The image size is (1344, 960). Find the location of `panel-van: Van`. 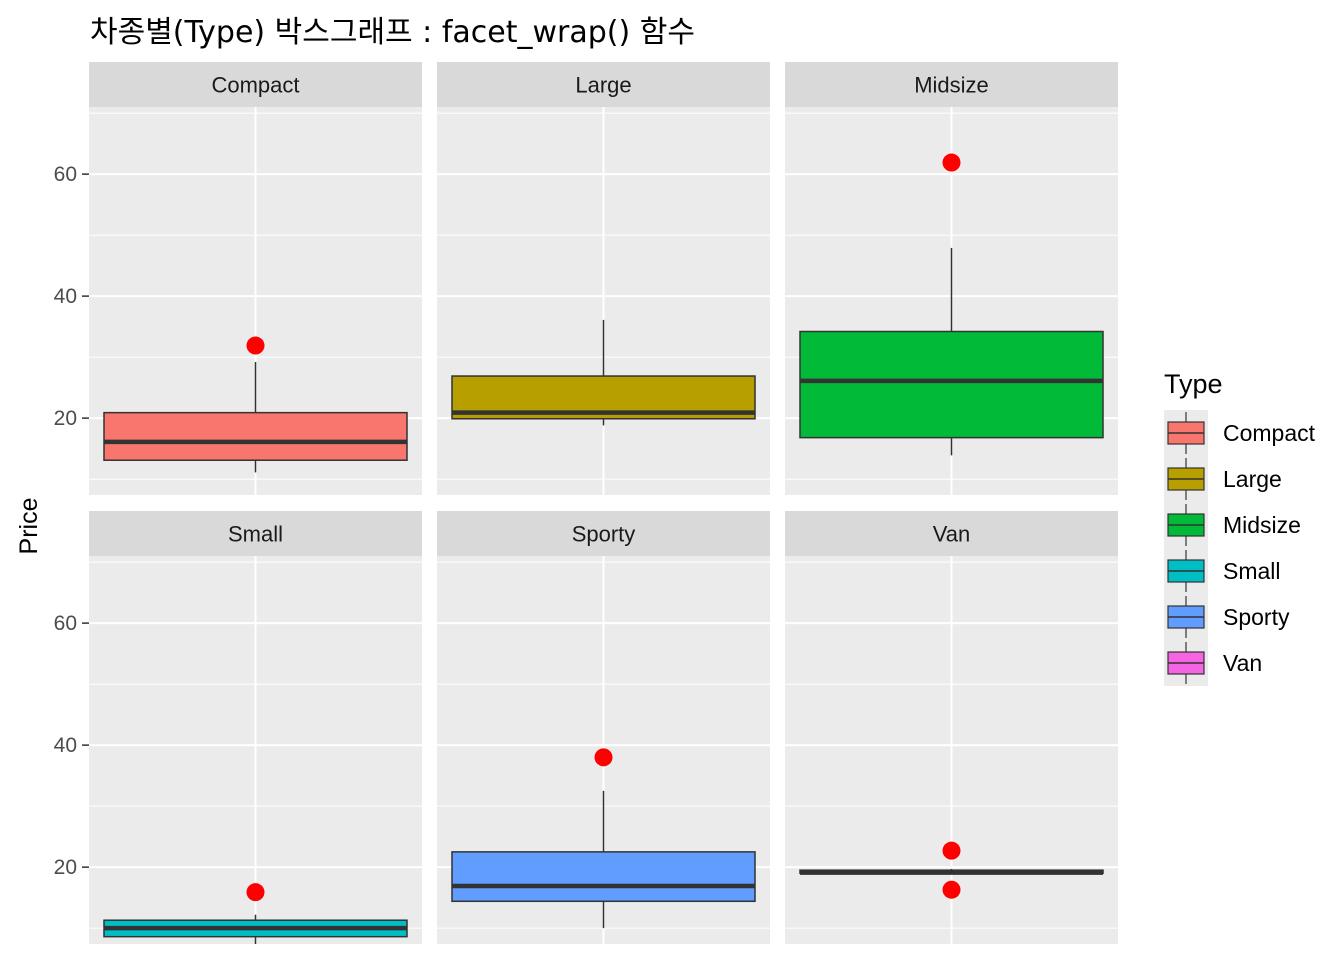

panel-van: Van is located at coordinates (951, 727).